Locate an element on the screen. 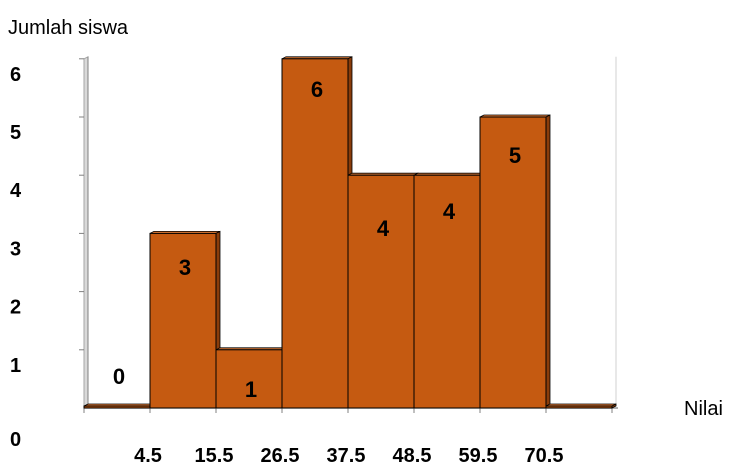 This screenshot has height=469, width=737. data-label: 3 is located at coordinates (185, 267).